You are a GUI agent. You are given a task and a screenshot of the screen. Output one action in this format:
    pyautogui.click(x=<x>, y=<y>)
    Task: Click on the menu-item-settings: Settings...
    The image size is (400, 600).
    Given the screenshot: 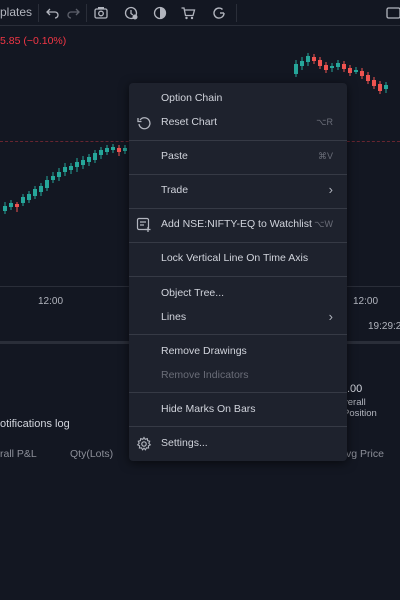 What is the action you would take?
    pyautogui.click(x=238, y=444)
    